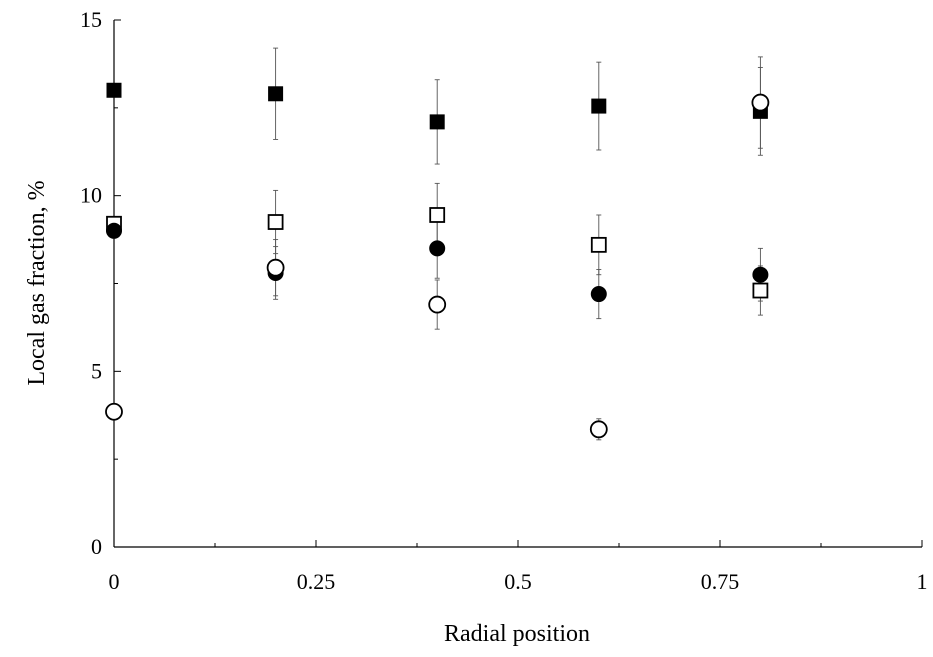 The width and height of the screenshot is (933, 657). I want to click on x-tick-label: 1, so click(922, 581).